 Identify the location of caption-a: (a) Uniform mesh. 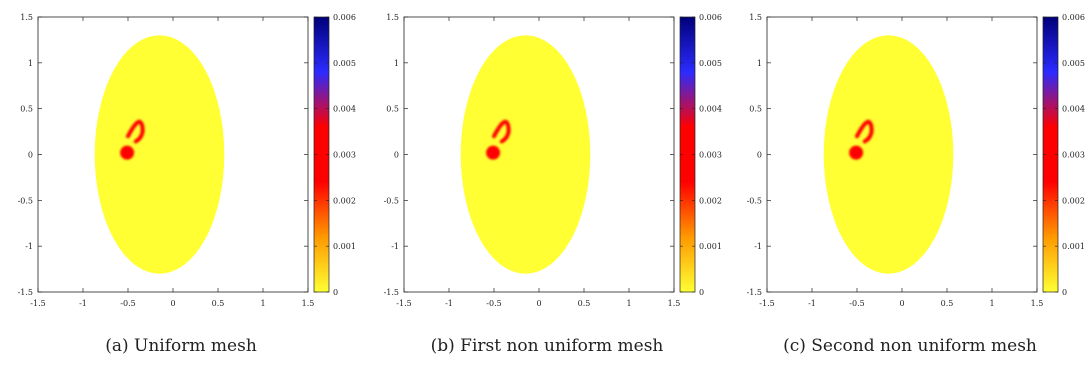
(181, 346).